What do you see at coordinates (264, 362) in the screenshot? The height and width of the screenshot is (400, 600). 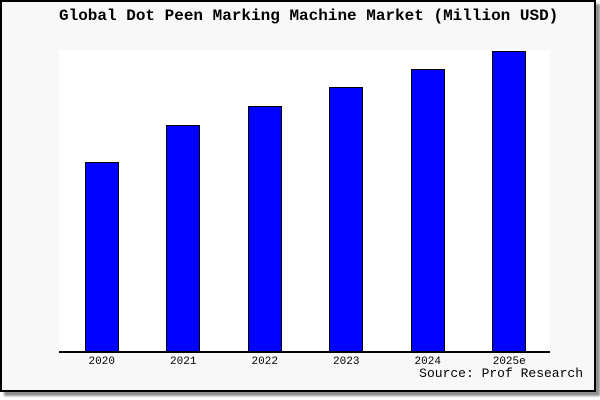 I see `x-tick-label-2022: 2022` at bounding box center [264, 362].